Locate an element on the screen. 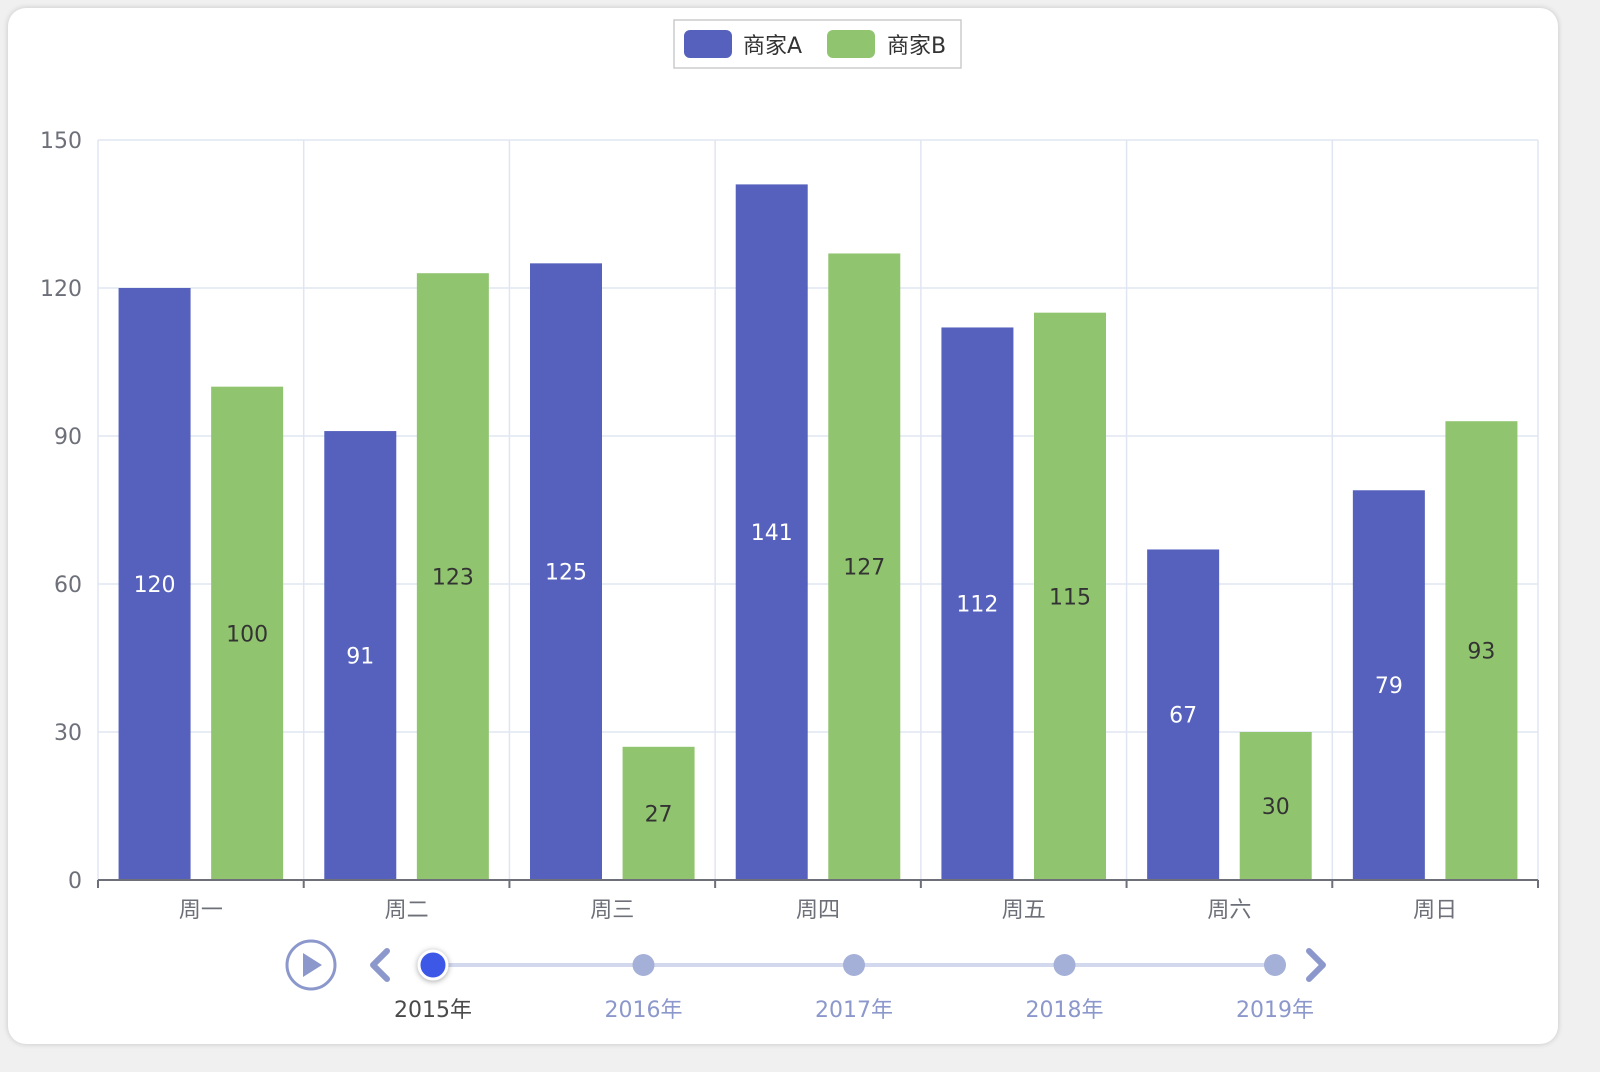 The height and width of the screenshot is (1072, 1600). timeline-point: 2017年 is located at coordinates (854, 988).